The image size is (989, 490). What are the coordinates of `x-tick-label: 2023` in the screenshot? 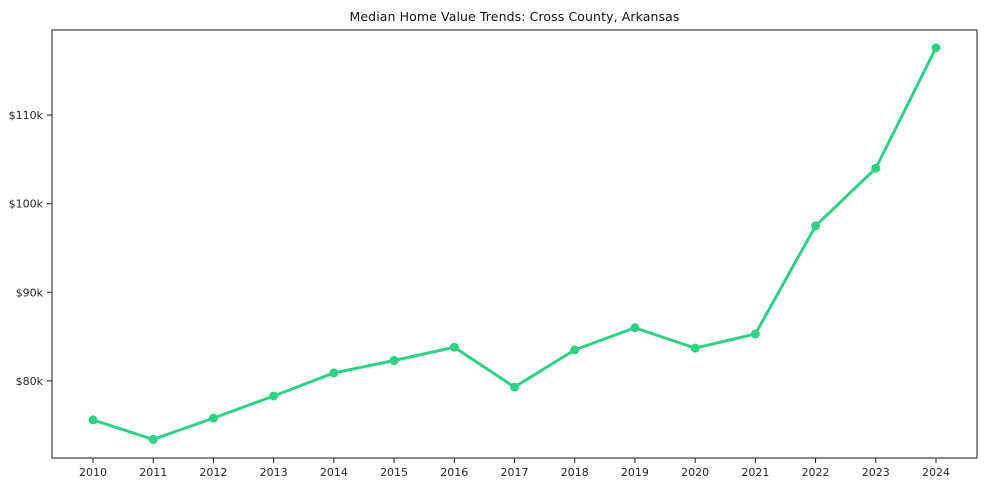 It's located at (876, 472).